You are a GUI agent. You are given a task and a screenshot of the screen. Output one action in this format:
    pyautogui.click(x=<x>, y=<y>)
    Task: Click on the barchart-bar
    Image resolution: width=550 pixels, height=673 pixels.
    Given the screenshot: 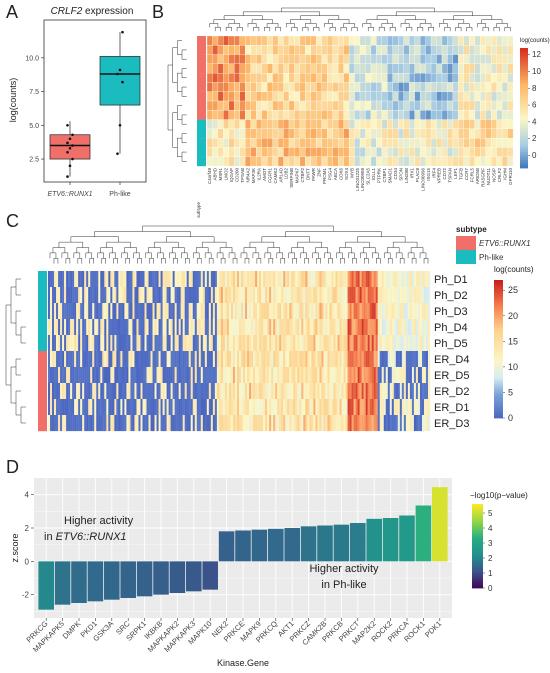 What is the action you would take?
    pyautogui.click(x=259, y=545)
    